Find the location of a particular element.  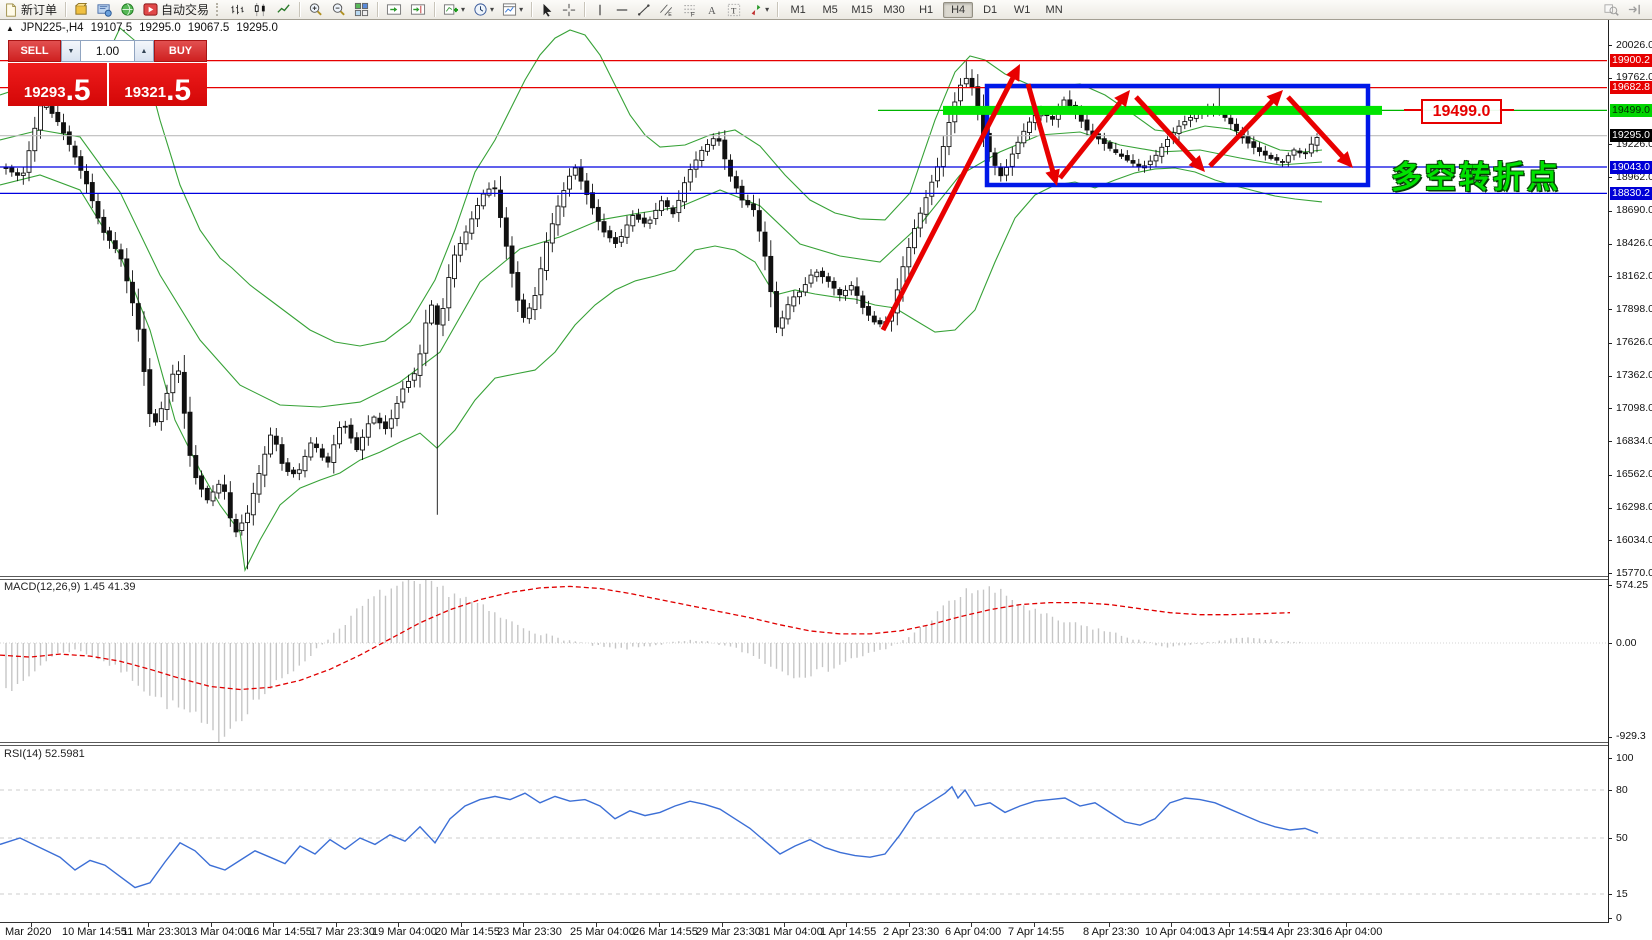

time-axis-label: 13 Apr 14:55 is located at coordinates (1234, 932).